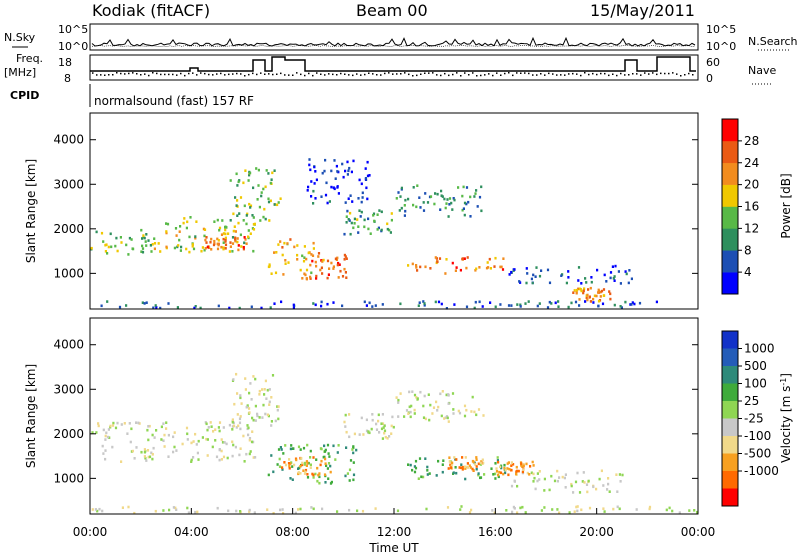  What do you see at coordinates (730, 217) in the screenshot?
I see `power-colorbar-swatch` at bounding box center [730, 217].